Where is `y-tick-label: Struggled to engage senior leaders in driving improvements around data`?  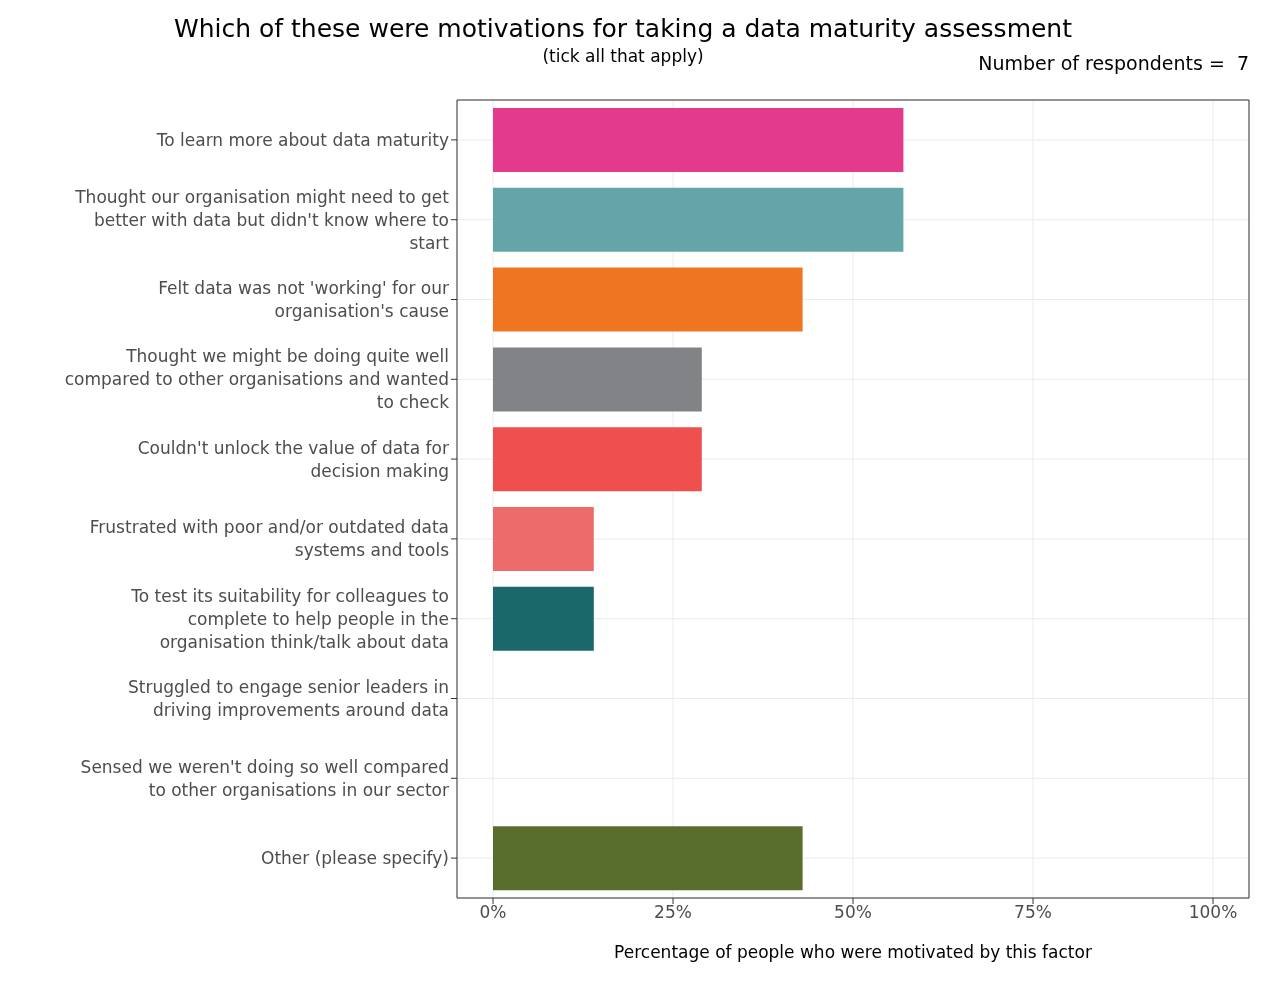
y-tick-label: Struggled to engage senior leaders in driving improvements around data is located at coordinates (288, 698).